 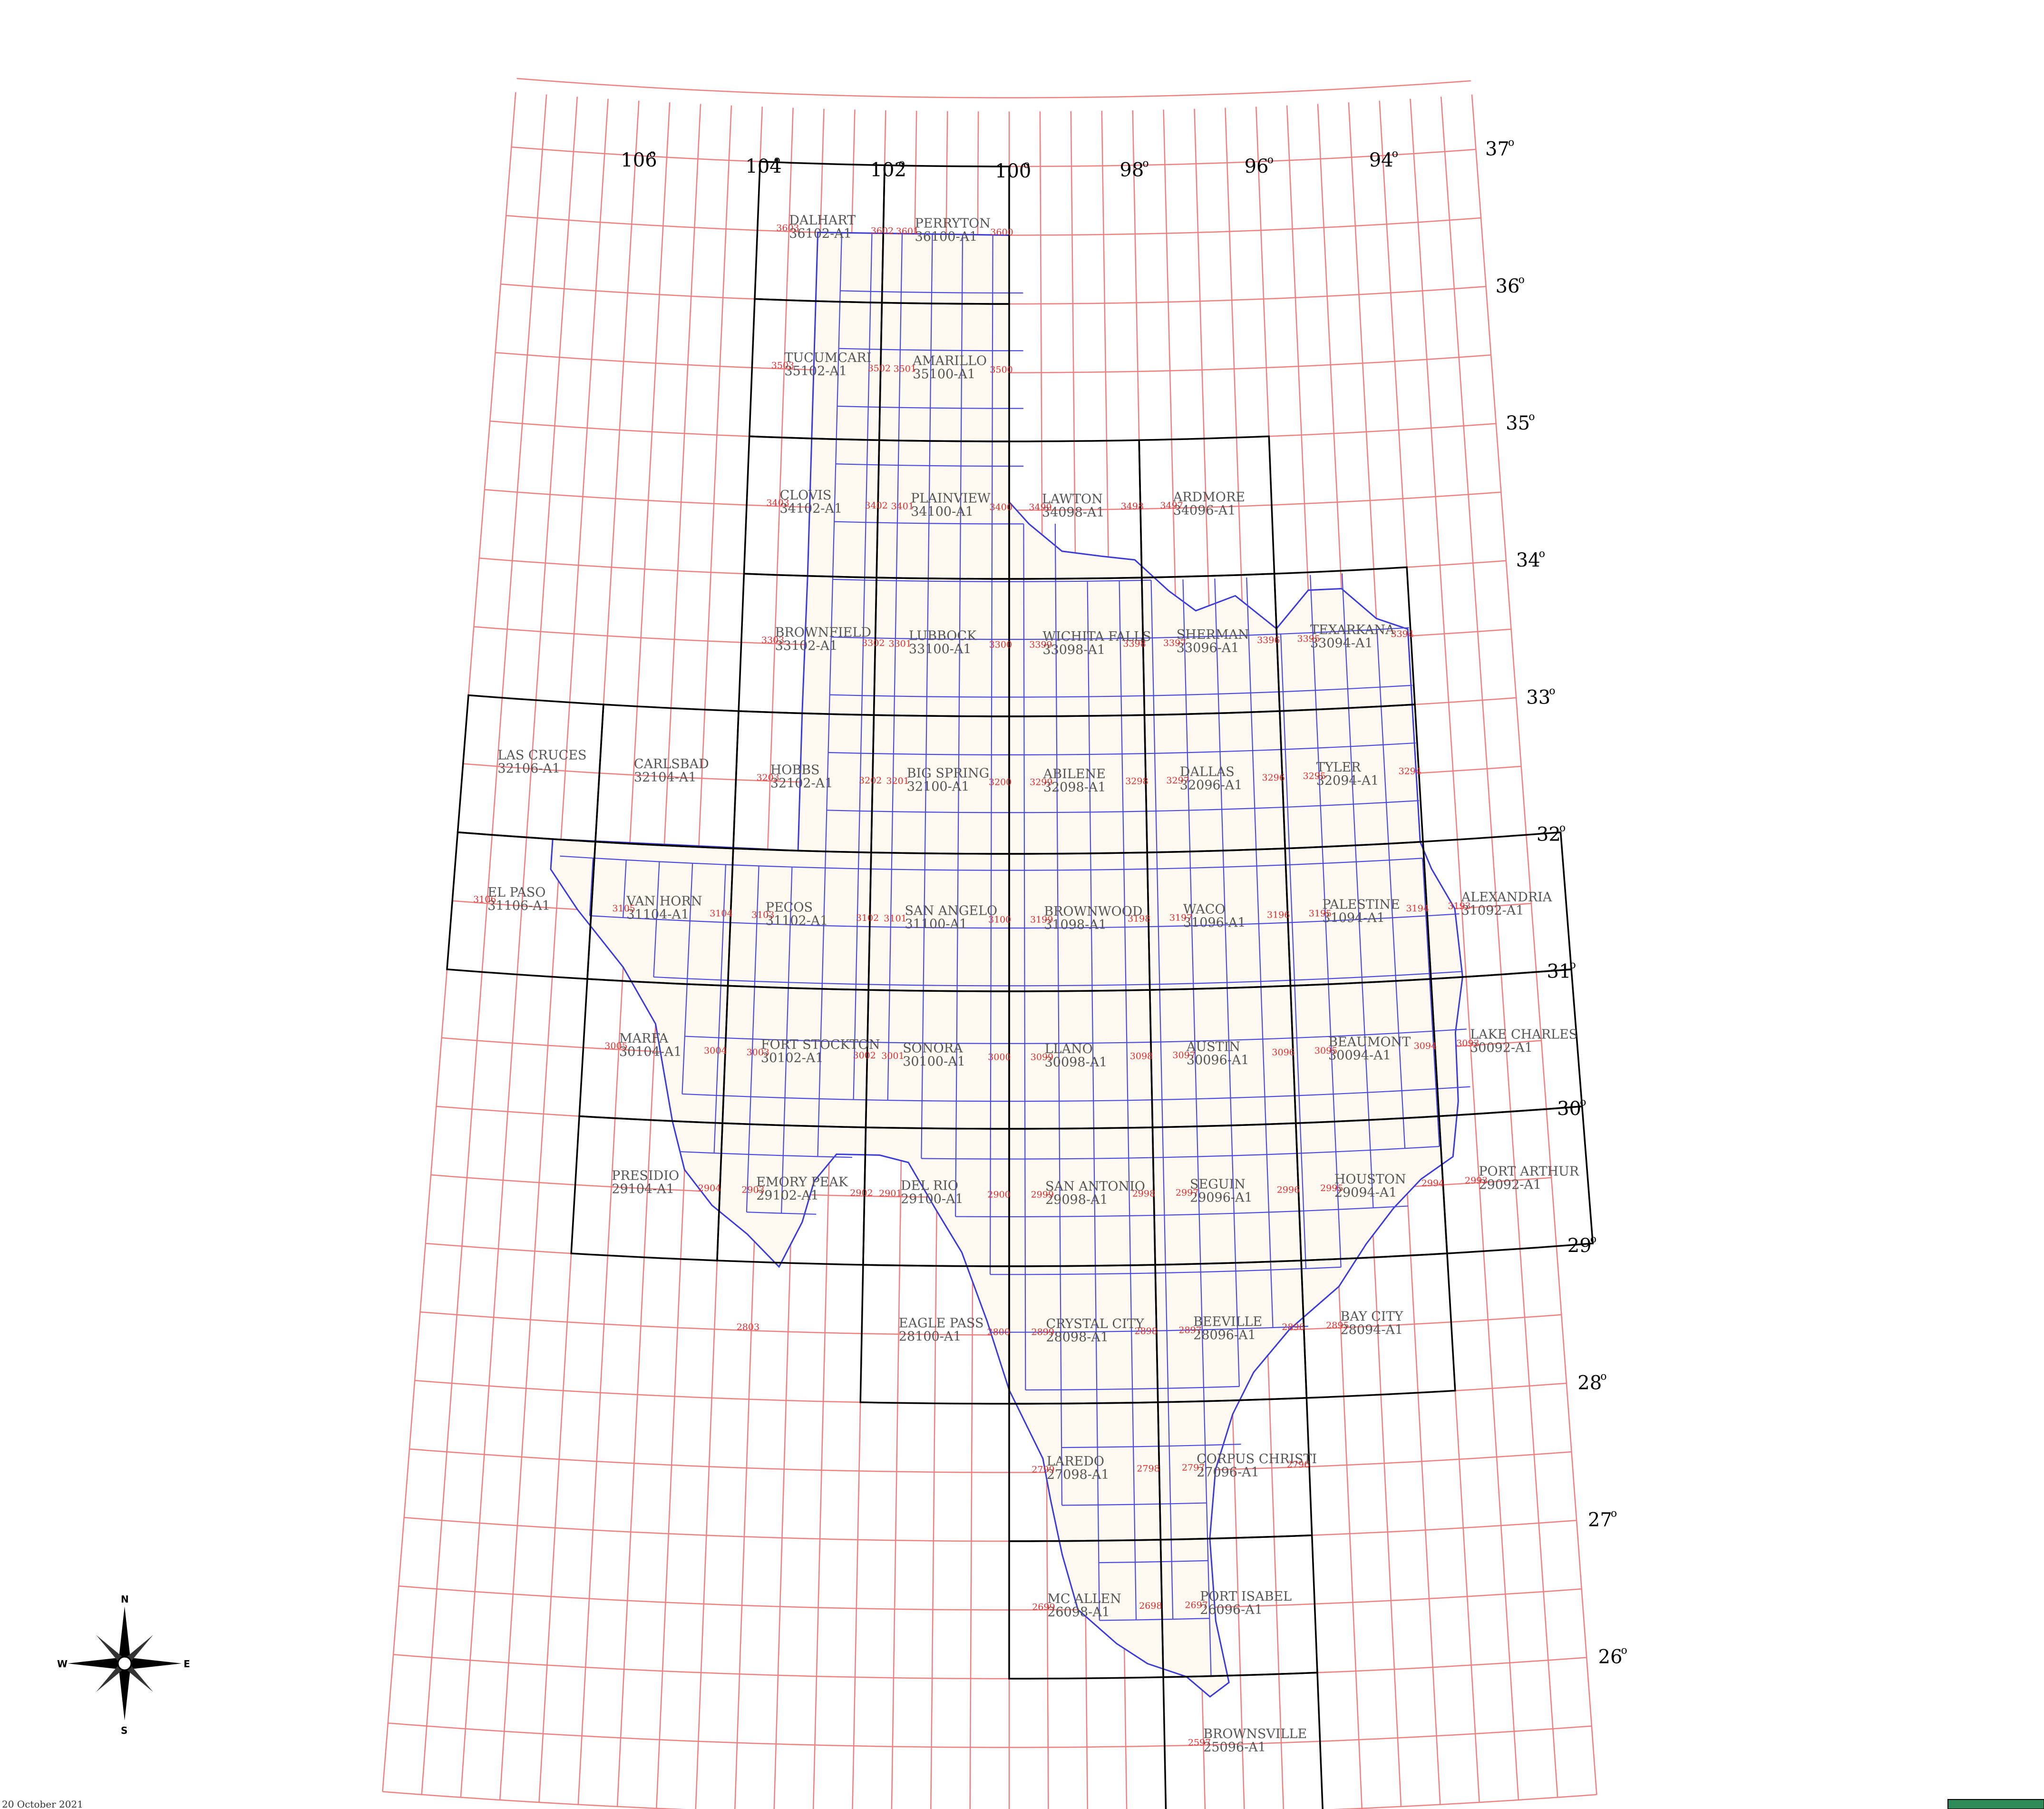 I want to click on subquad-code: 3401, so click(x=903, y=506).